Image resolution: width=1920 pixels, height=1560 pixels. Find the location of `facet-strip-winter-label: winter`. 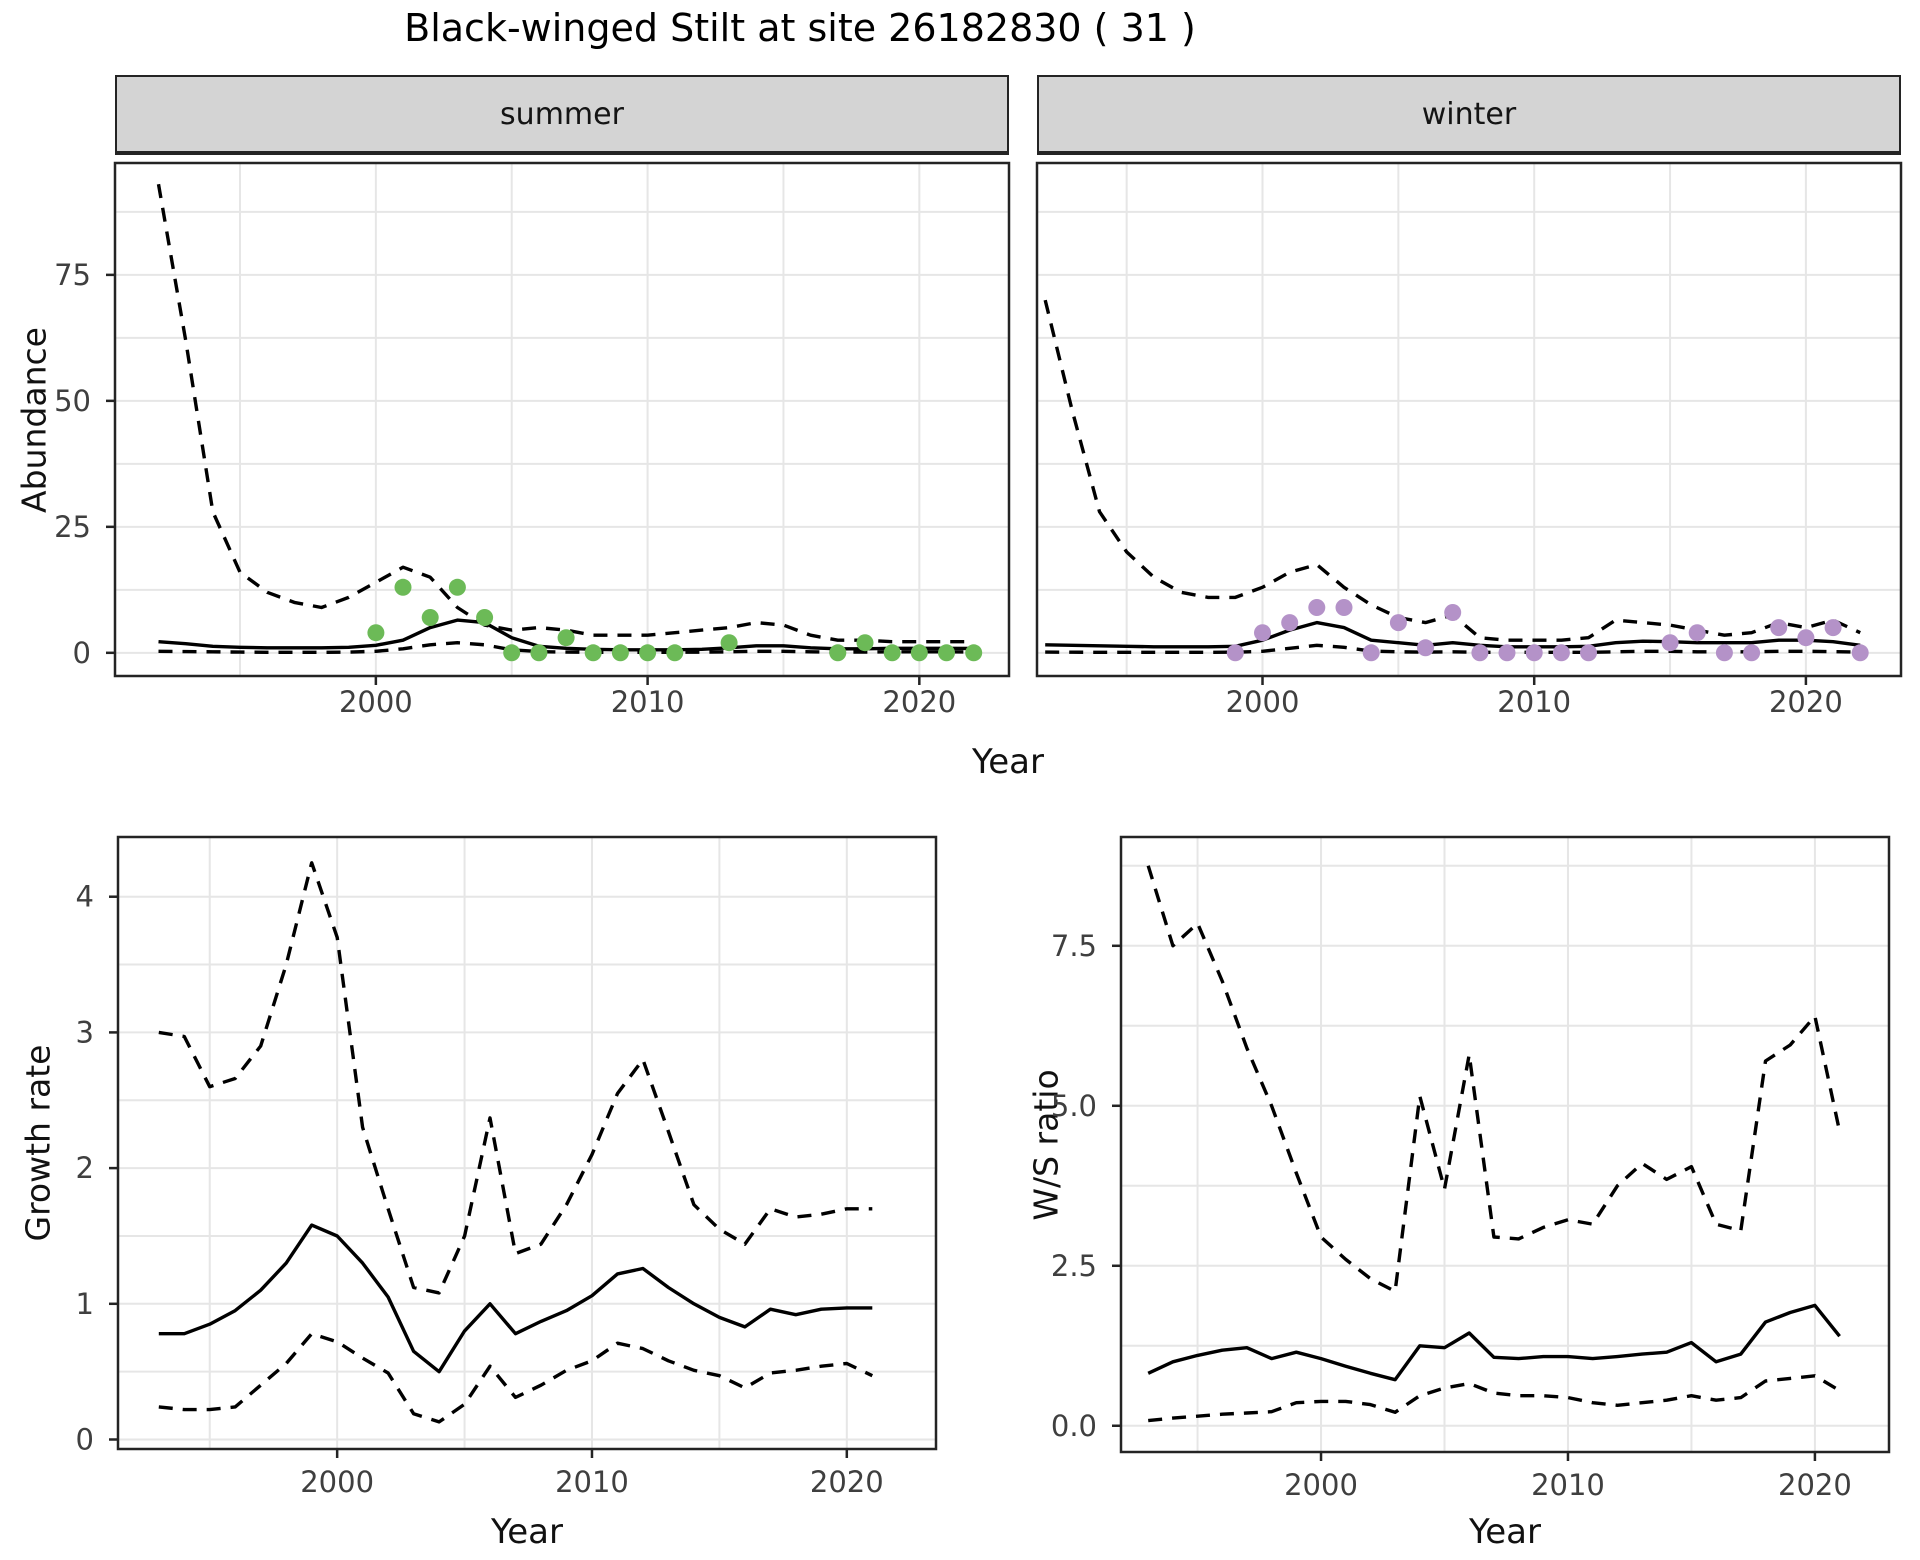

facet-strip-winter-label: winter is located at coordinates (1469, 114).